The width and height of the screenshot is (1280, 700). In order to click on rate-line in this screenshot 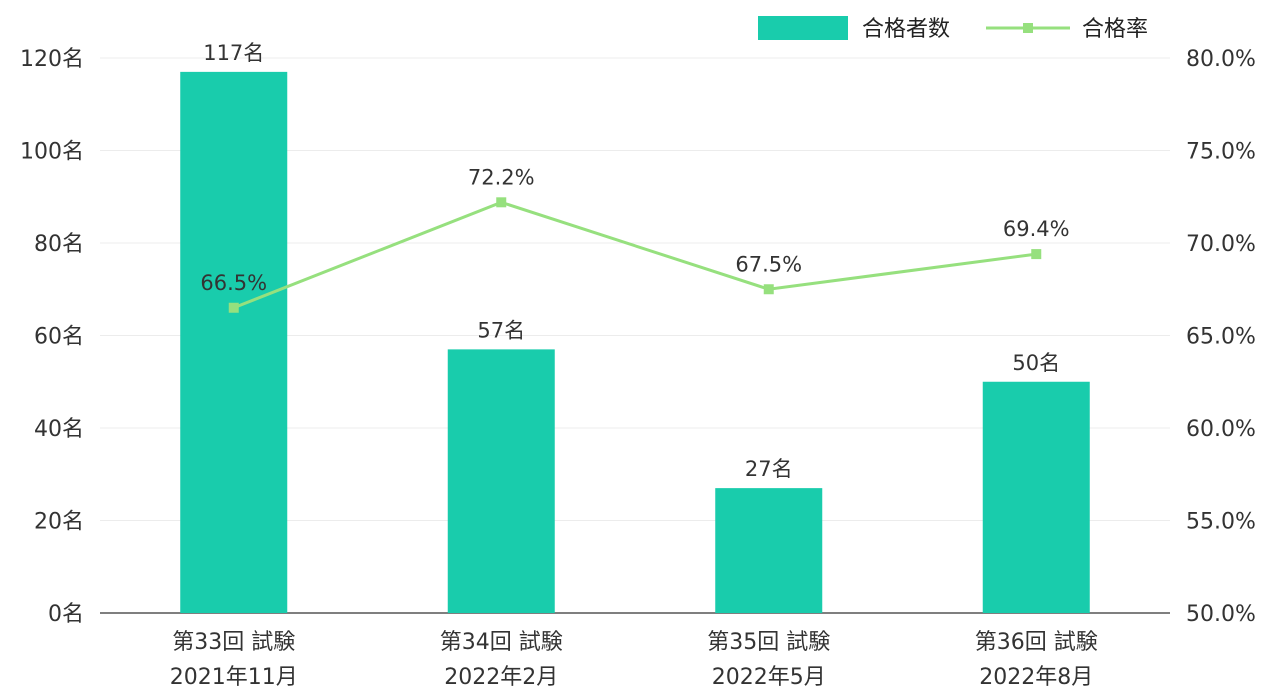, I will do `click(635, 255)`.